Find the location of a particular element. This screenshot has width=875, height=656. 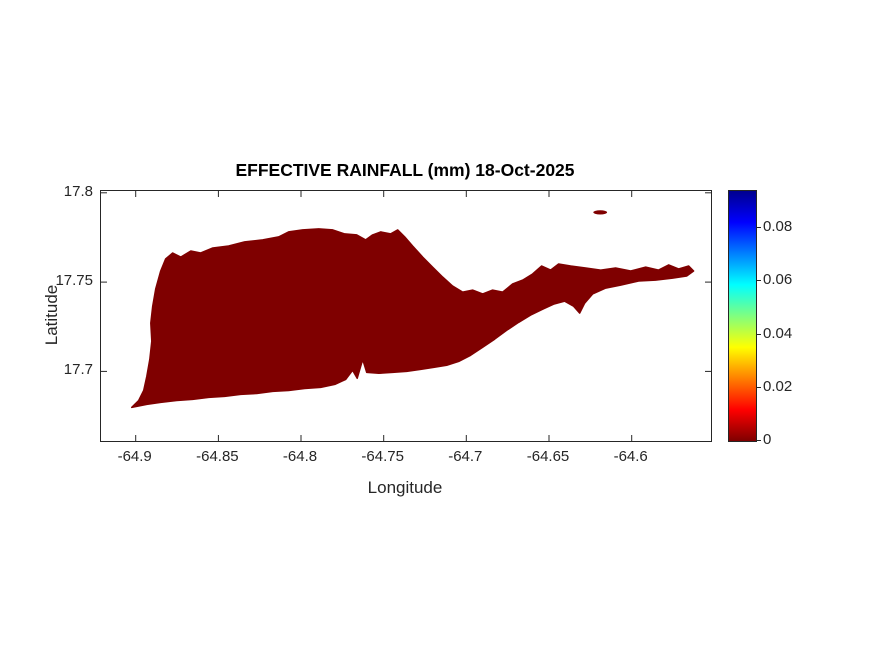

x-tick-label: -64.8 is located at coordinates (300, 456).